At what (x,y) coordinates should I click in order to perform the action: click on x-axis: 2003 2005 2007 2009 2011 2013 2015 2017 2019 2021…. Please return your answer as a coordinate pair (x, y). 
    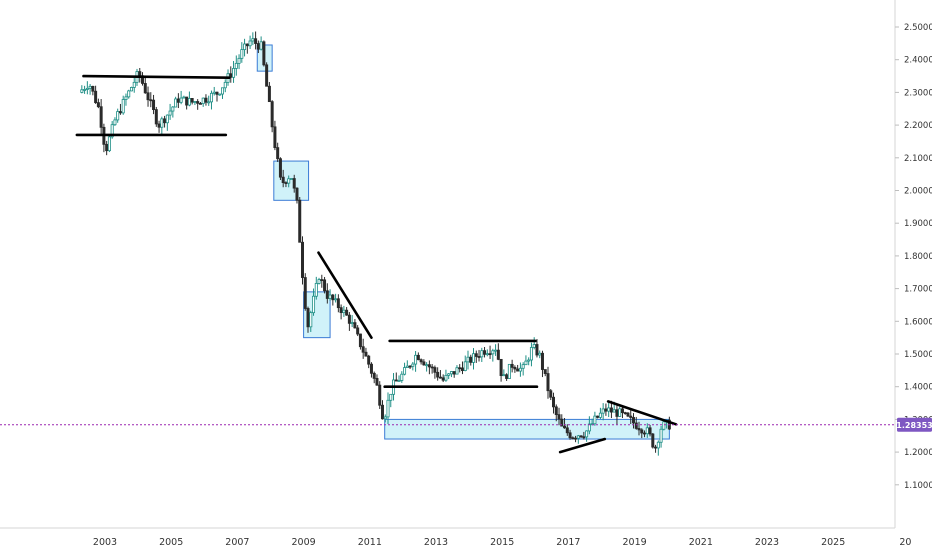
    Looking at the image, I should click on (502, 542).